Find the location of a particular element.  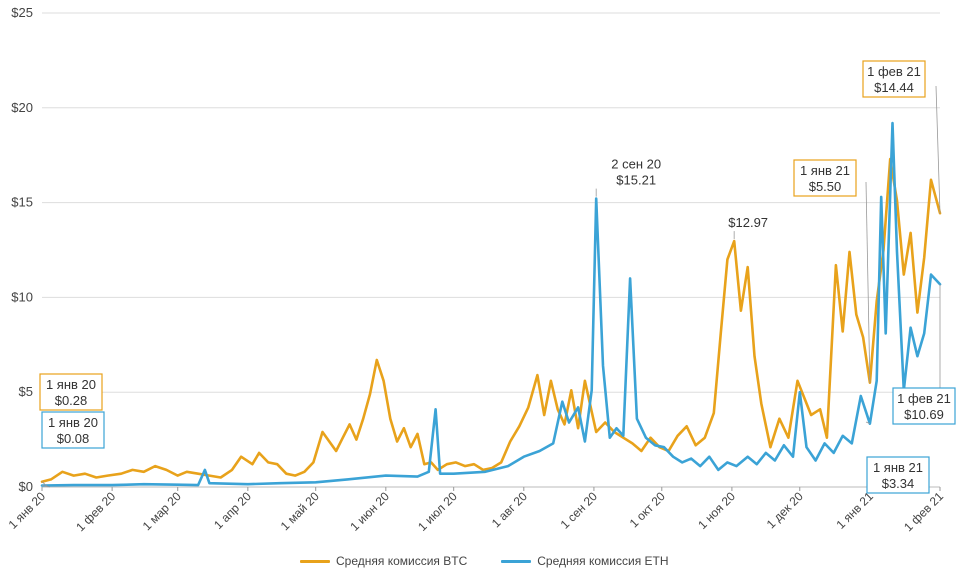

legend-swatch-eth is located at coordinates (516, 561).